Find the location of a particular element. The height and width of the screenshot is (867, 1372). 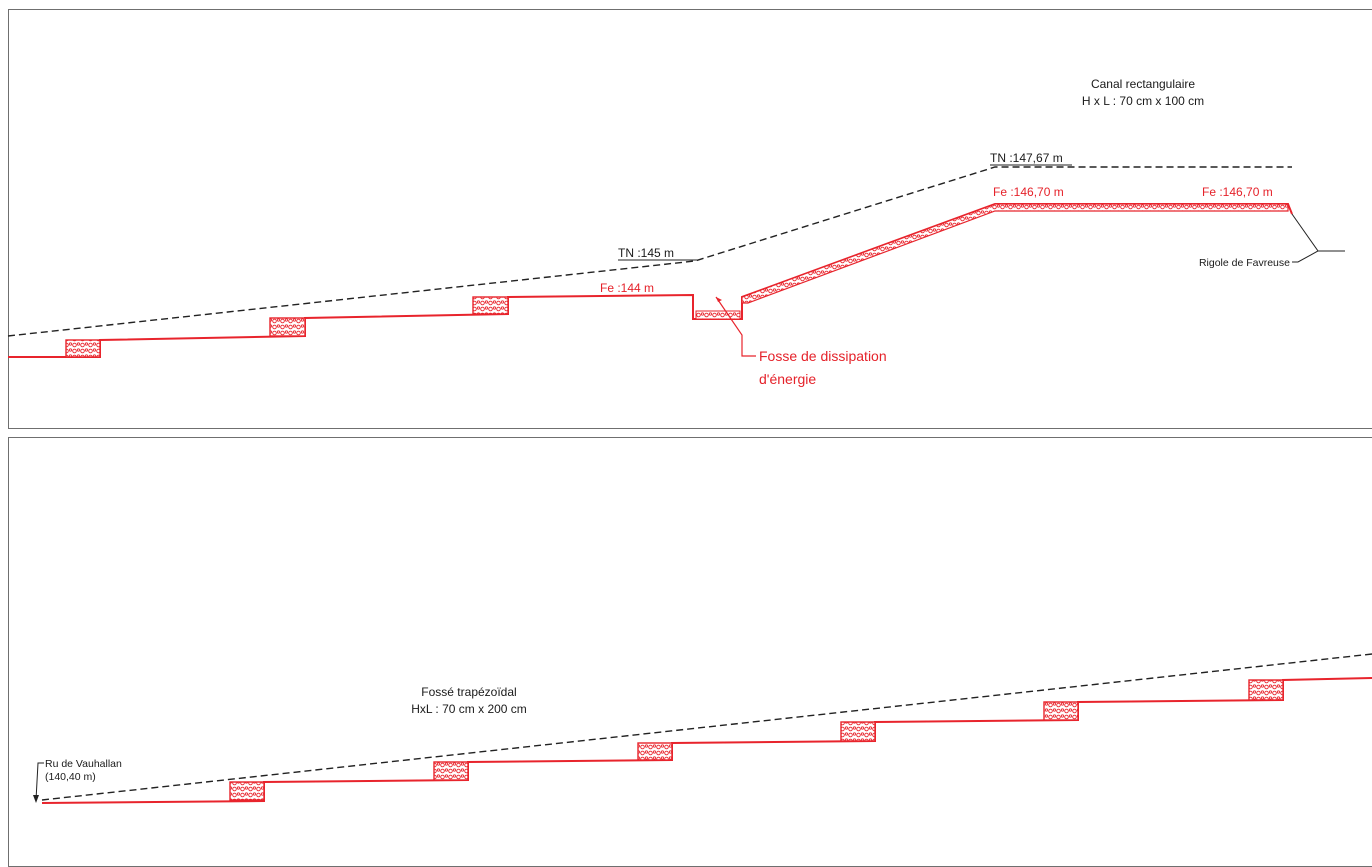

fe-lower-label: Fe :144 m is located at coordinates (627, 288).